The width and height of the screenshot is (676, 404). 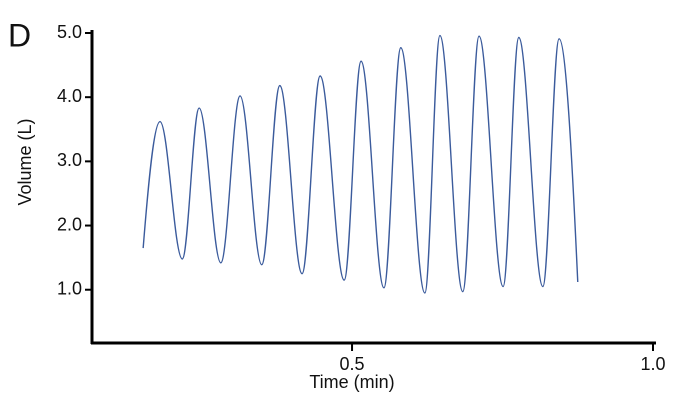 What do you see at coordinates (69, 288) in the screenshot?
I see `y-tick-label: 1.0` at bounding box center [69, 288].